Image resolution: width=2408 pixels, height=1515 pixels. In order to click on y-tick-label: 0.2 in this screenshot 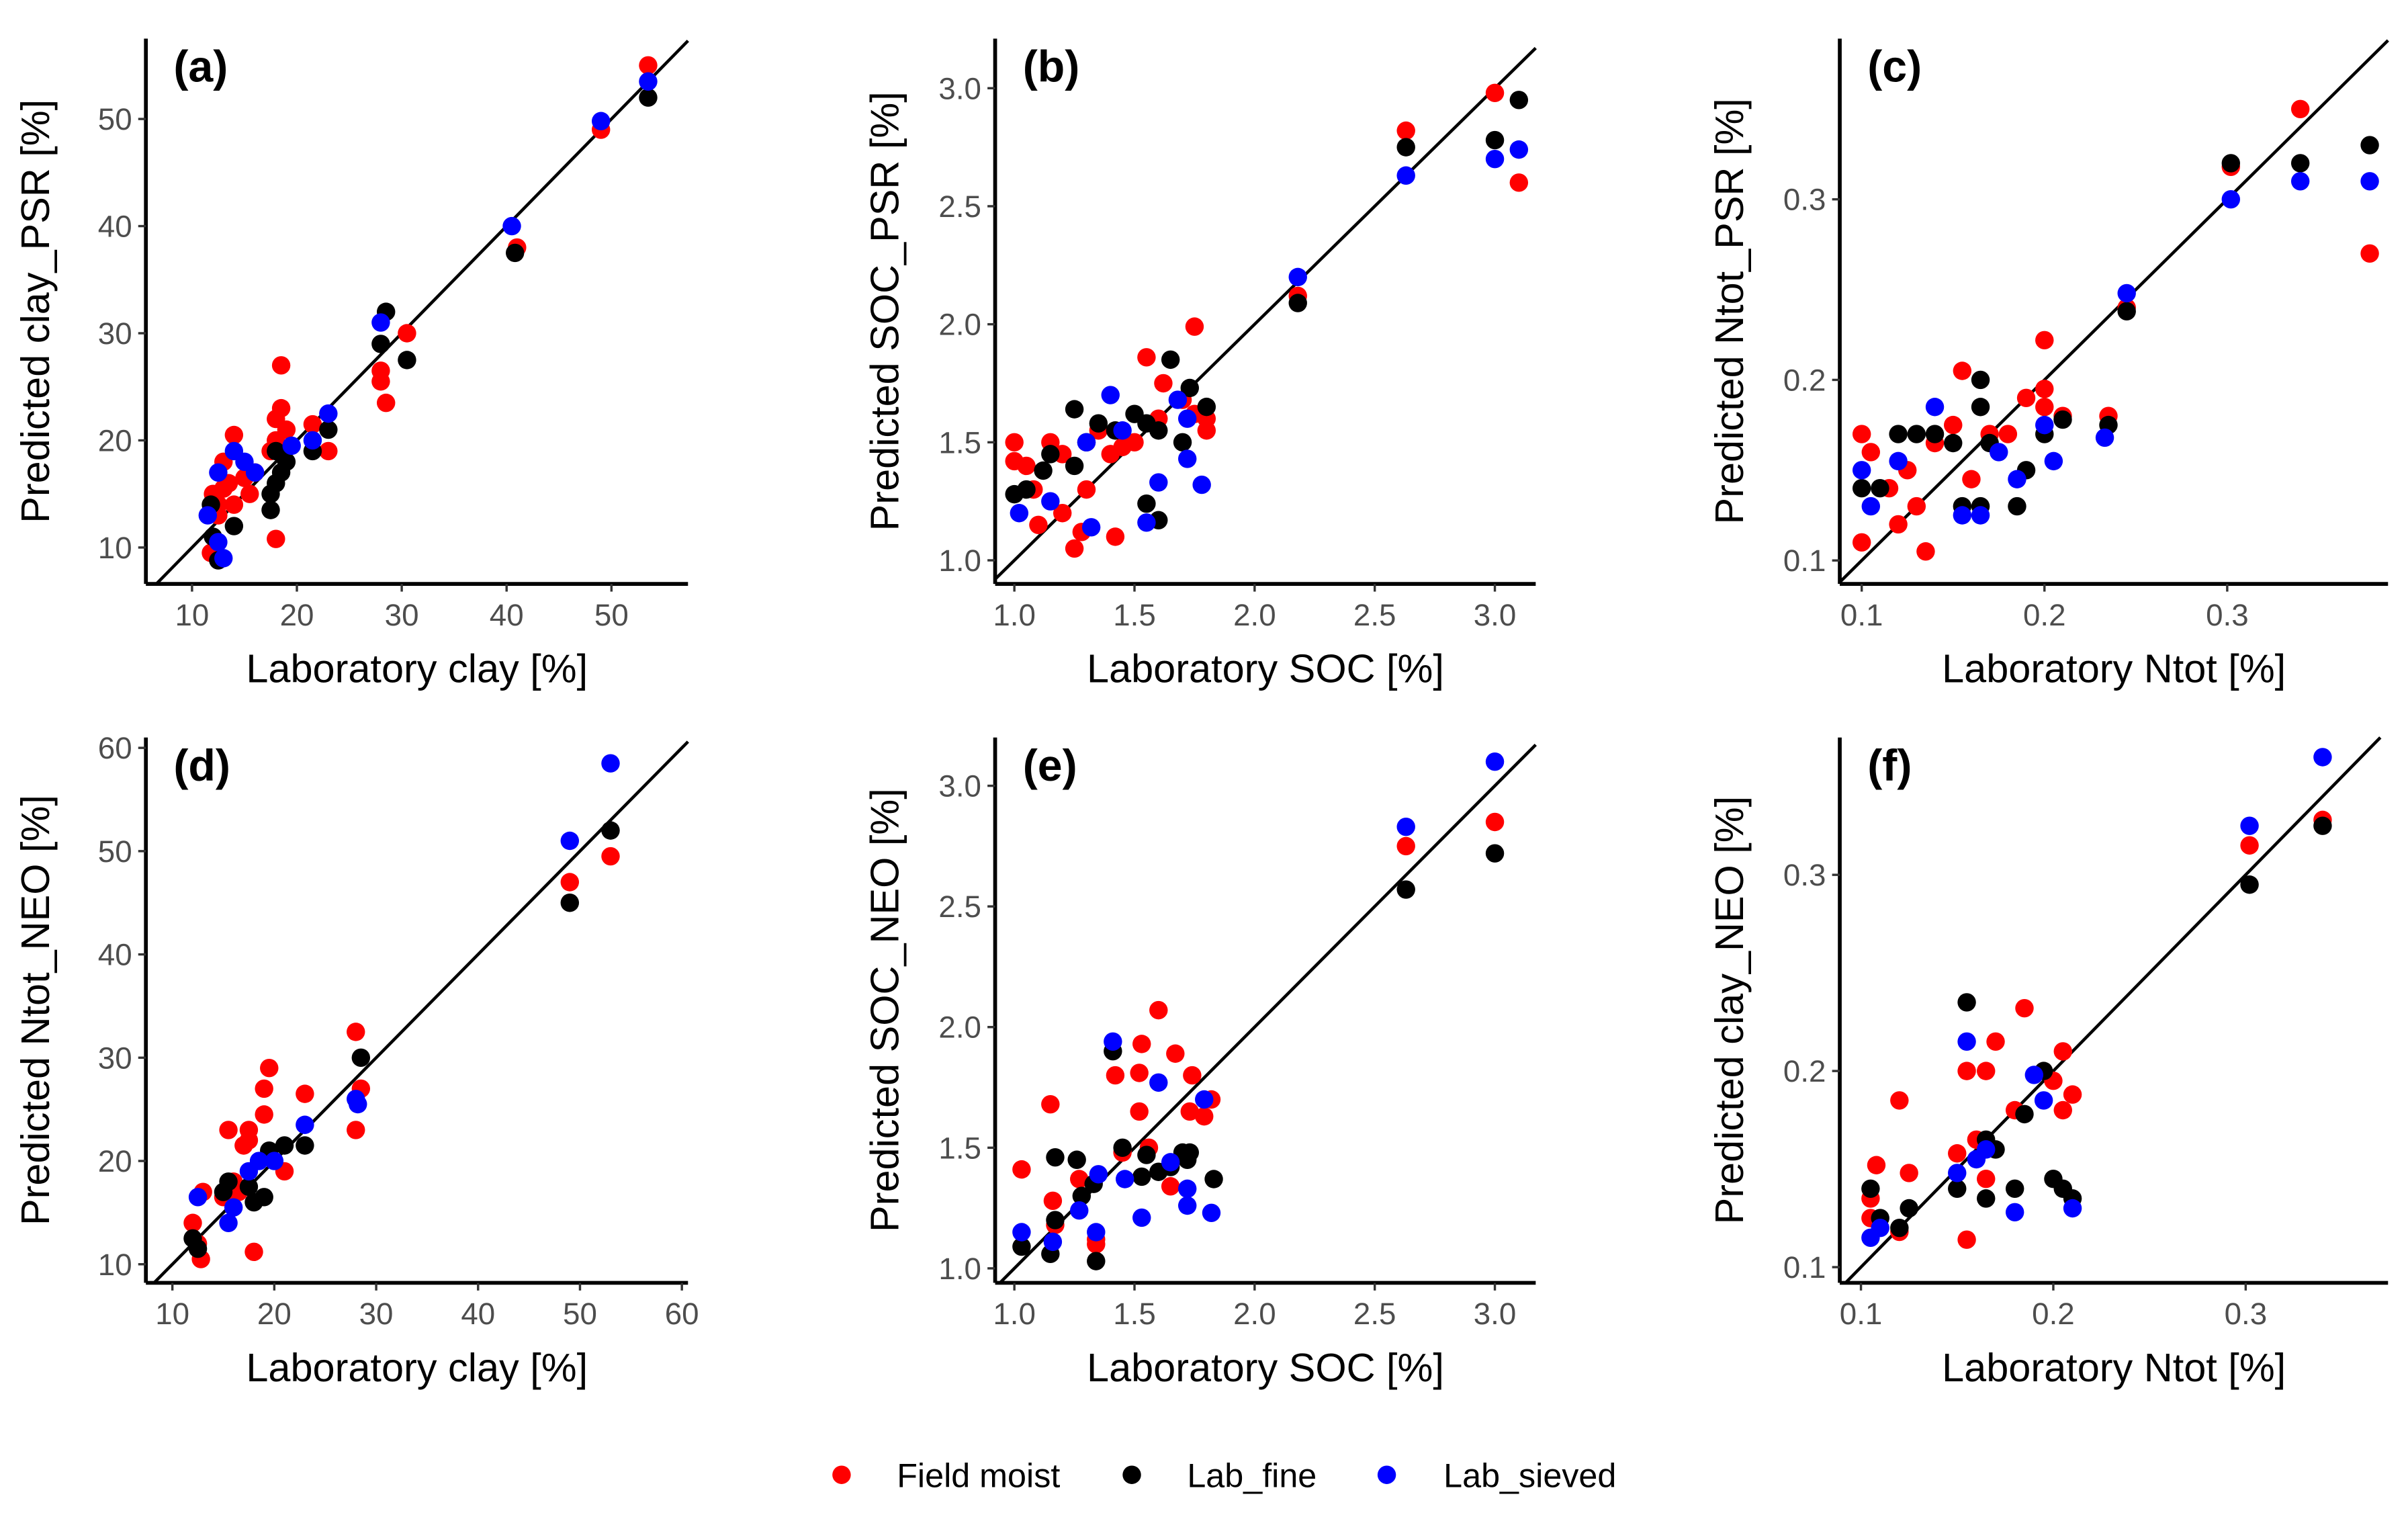, I will do `click(1805, 380)`.